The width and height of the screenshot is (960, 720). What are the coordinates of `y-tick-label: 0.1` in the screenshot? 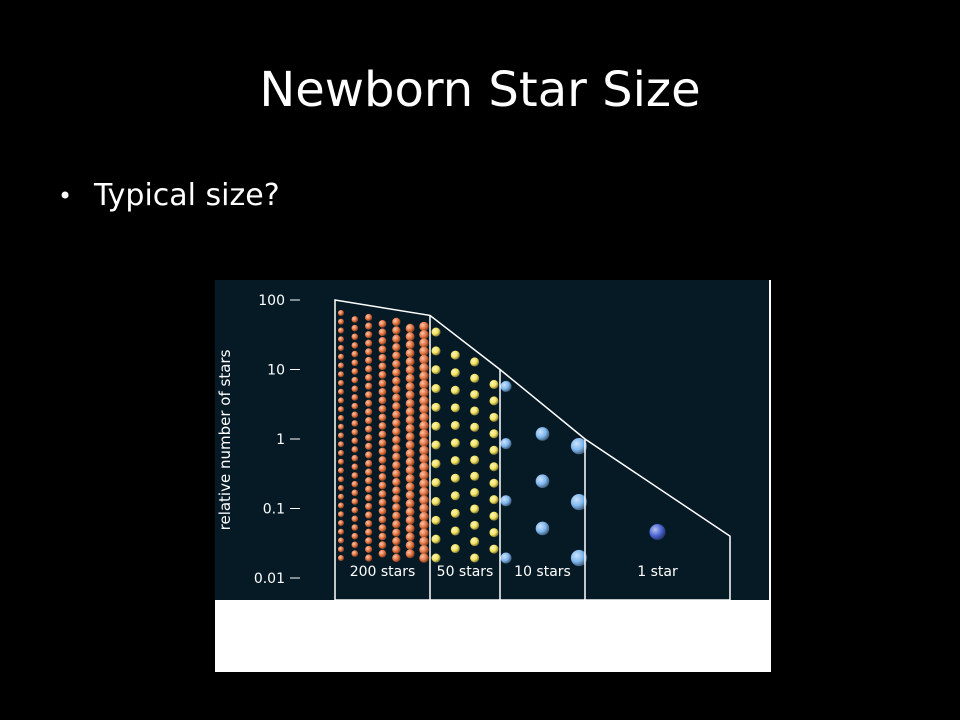 It's located at (274, 510).